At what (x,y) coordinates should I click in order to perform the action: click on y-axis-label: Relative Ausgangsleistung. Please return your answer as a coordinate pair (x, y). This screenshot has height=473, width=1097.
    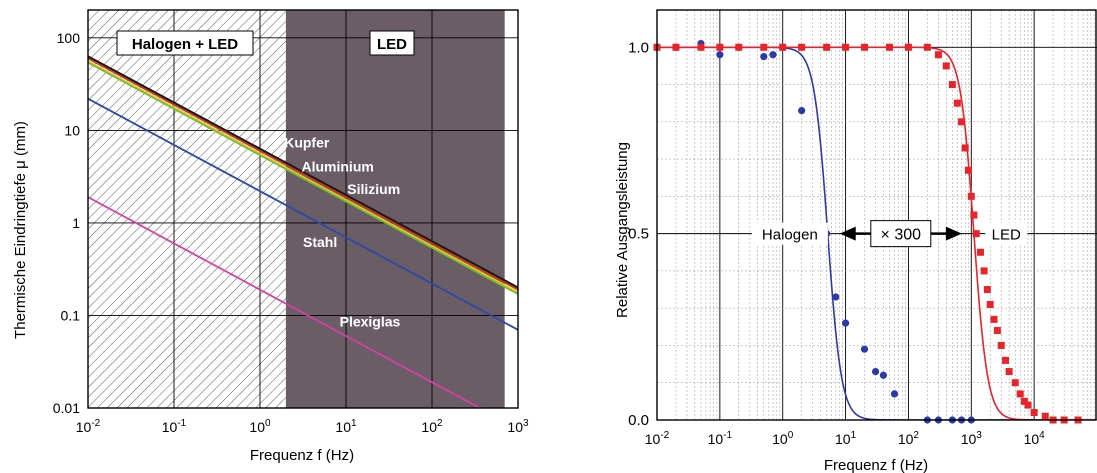
    Looking at the image, I should click on (622, 230).